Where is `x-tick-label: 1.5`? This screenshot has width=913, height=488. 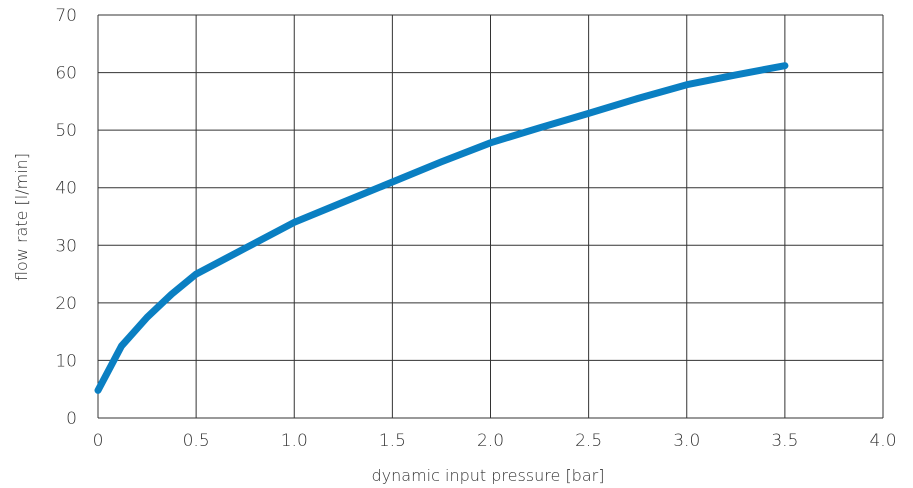 x-tick-label: 1.5 is located at coordinates (392, 441).